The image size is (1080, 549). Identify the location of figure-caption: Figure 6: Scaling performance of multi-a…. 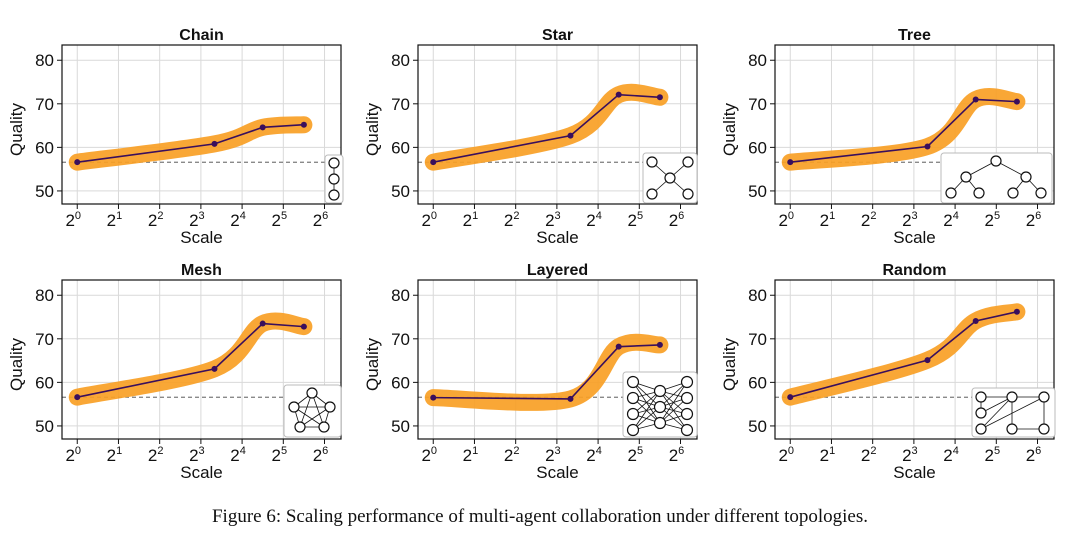
(539, 516).